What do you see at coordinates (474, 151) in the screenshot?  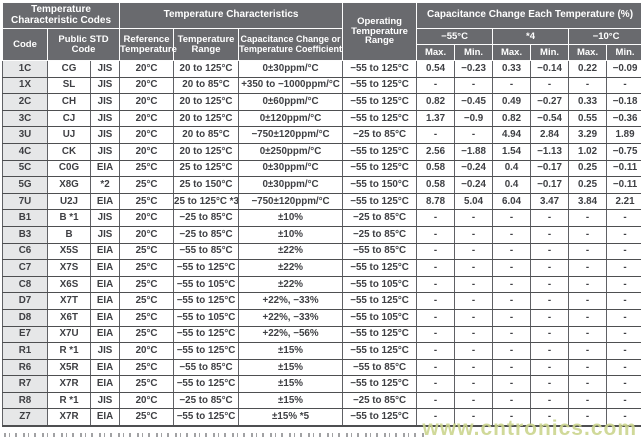 I see `cell-m55_min: −1.88` at bounding box center [474, 151].